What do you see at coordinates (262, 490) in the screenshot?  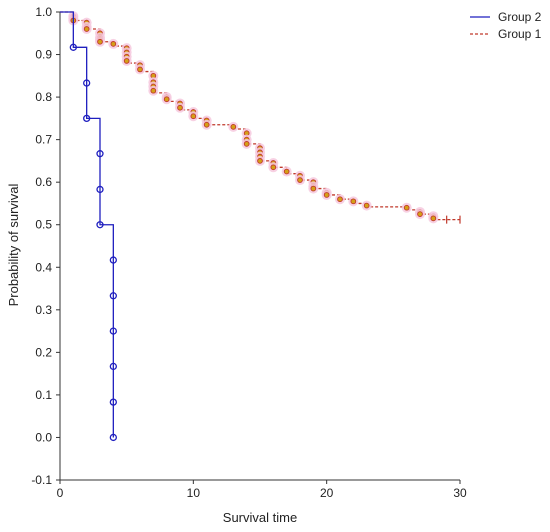 I see `x-axis: 0 10 20 30` at bounding box center [262, 490].